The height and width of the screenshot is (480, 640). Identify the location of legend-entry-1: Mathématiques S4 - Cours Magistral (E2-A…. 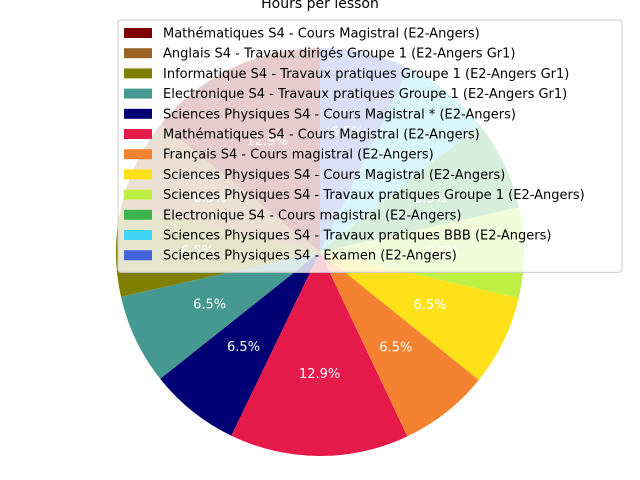
(321, 34).